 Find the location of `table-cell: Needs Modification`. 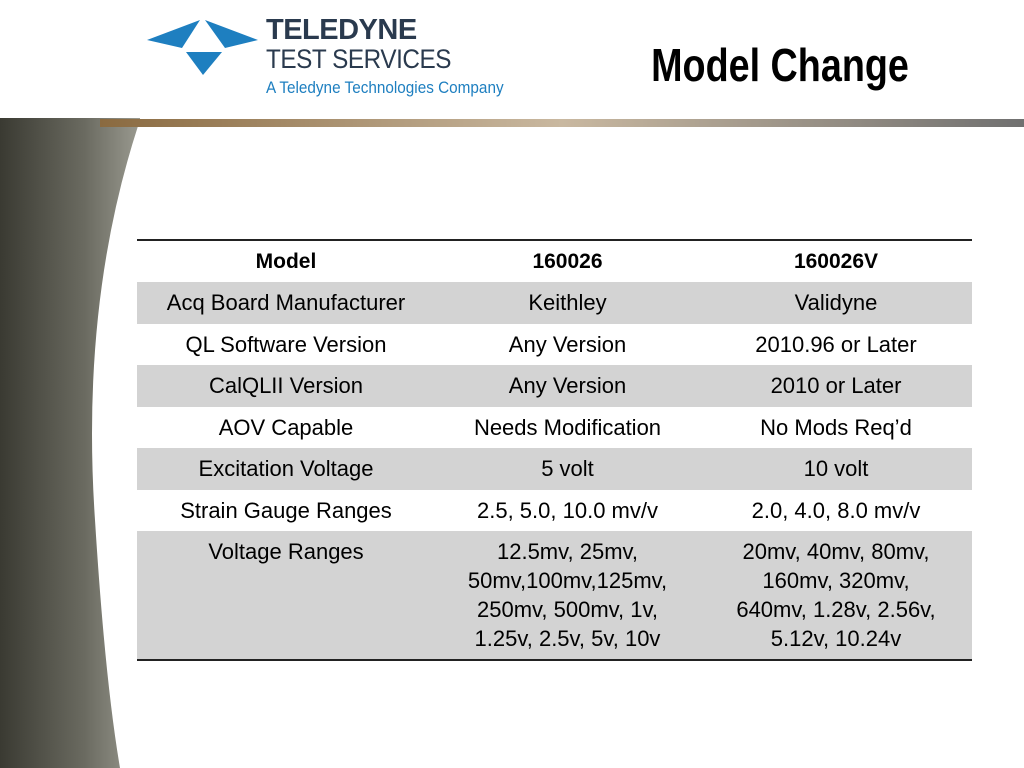

table-cell: Needs Modification is located at coordinates (567, 428).